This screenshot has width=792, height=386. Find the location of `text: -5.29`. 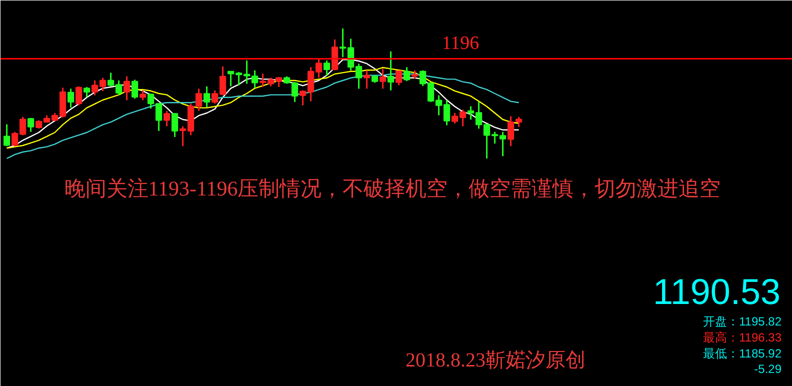

text: -5.29 is located at coordinates (768, 369).